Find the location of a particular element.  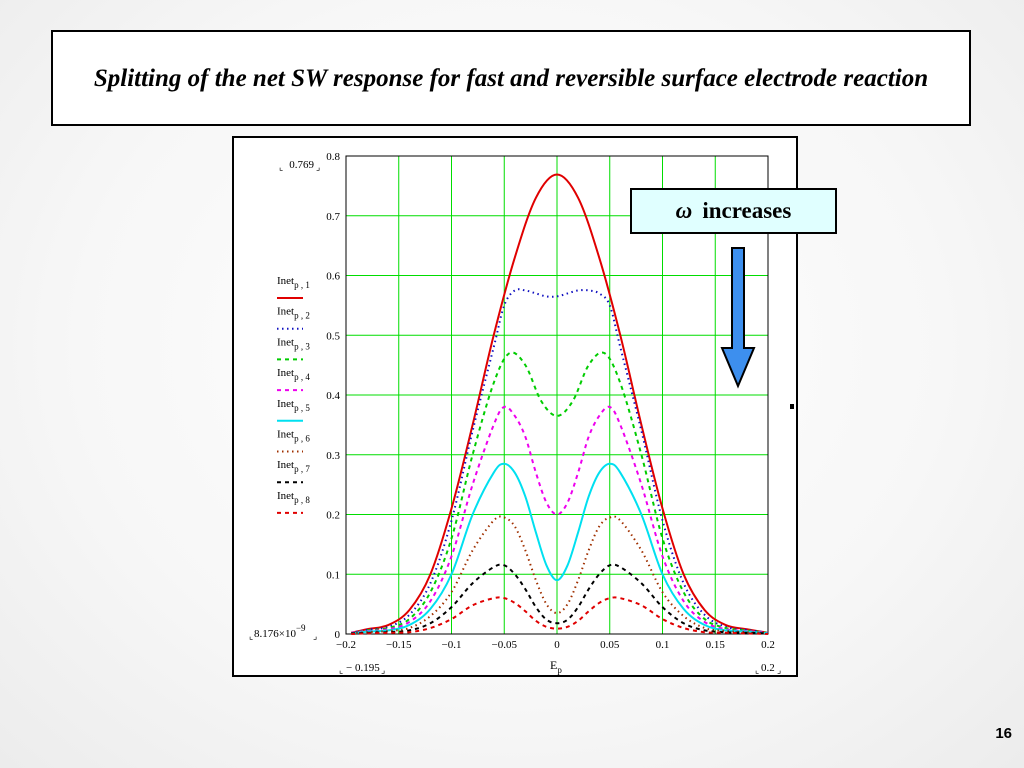

x-axis-label-main: E is located at coordinates (553, 665).